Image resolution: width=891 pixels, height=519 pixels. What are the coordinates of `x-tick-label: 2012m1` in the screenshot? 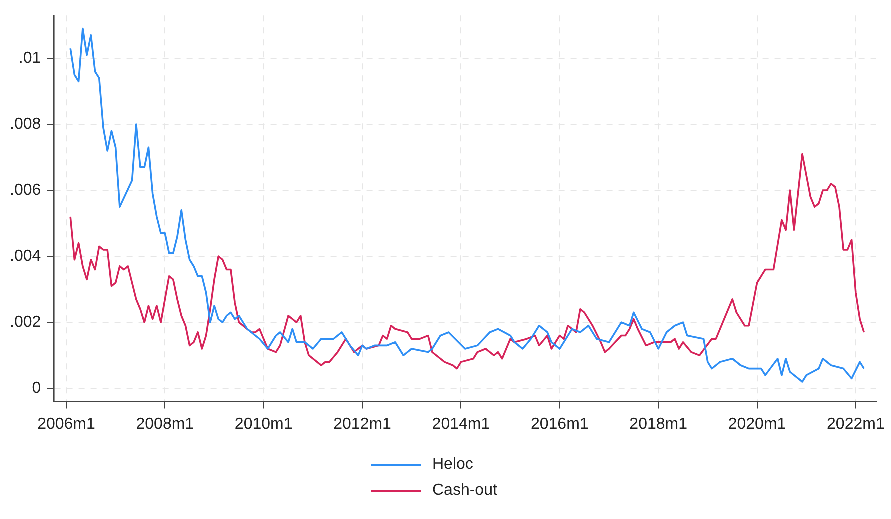 It's located at (363, 424).